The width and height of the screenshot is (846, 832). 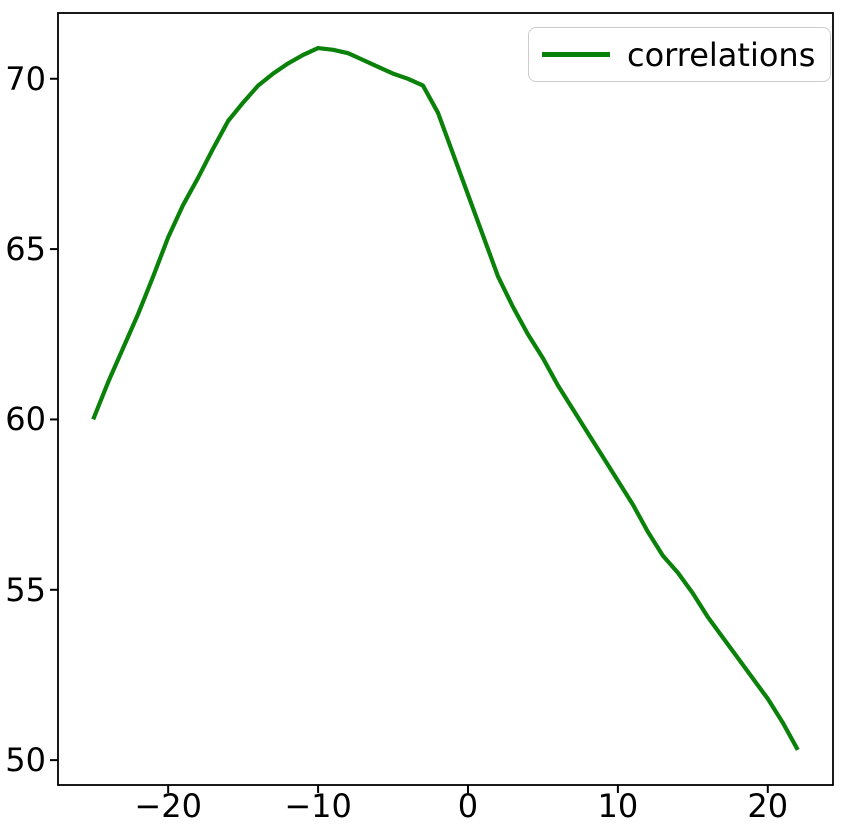 I want to click on y-tick-label: 65, so click(x=25, y=249).